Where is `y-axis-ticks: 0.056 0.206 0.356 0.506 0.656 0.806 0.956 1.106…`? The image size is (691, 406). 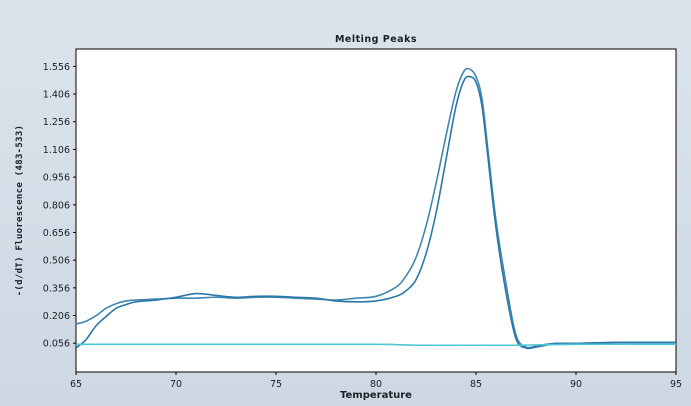 y-axis-ticks: 0.056 0.206 0.356 0.506 0.656 0.806 0.956 1.106… is located at coordinates (59, 206).